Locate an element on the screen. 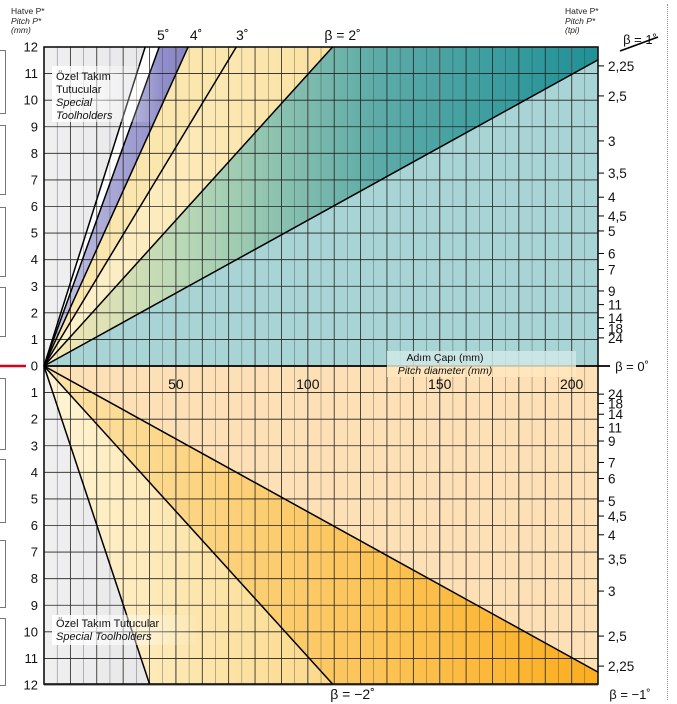 This screenshot has height=704, width=677. right-header-line1: Hatve P* is located at coordinates (582, 11).